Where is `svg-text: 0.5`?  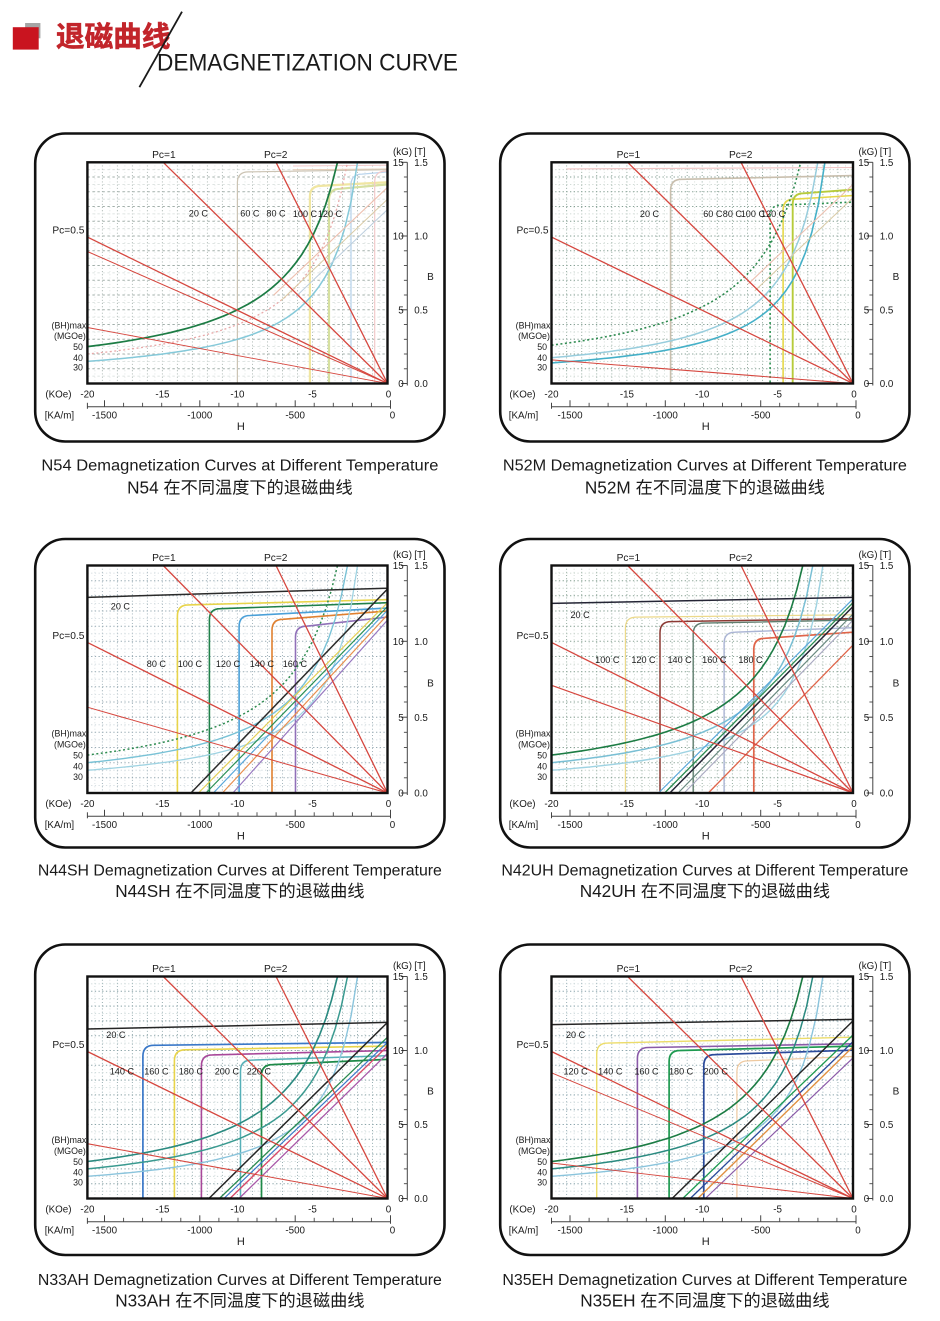 svg-text: 0.5 is located at coordinates (887, 718).